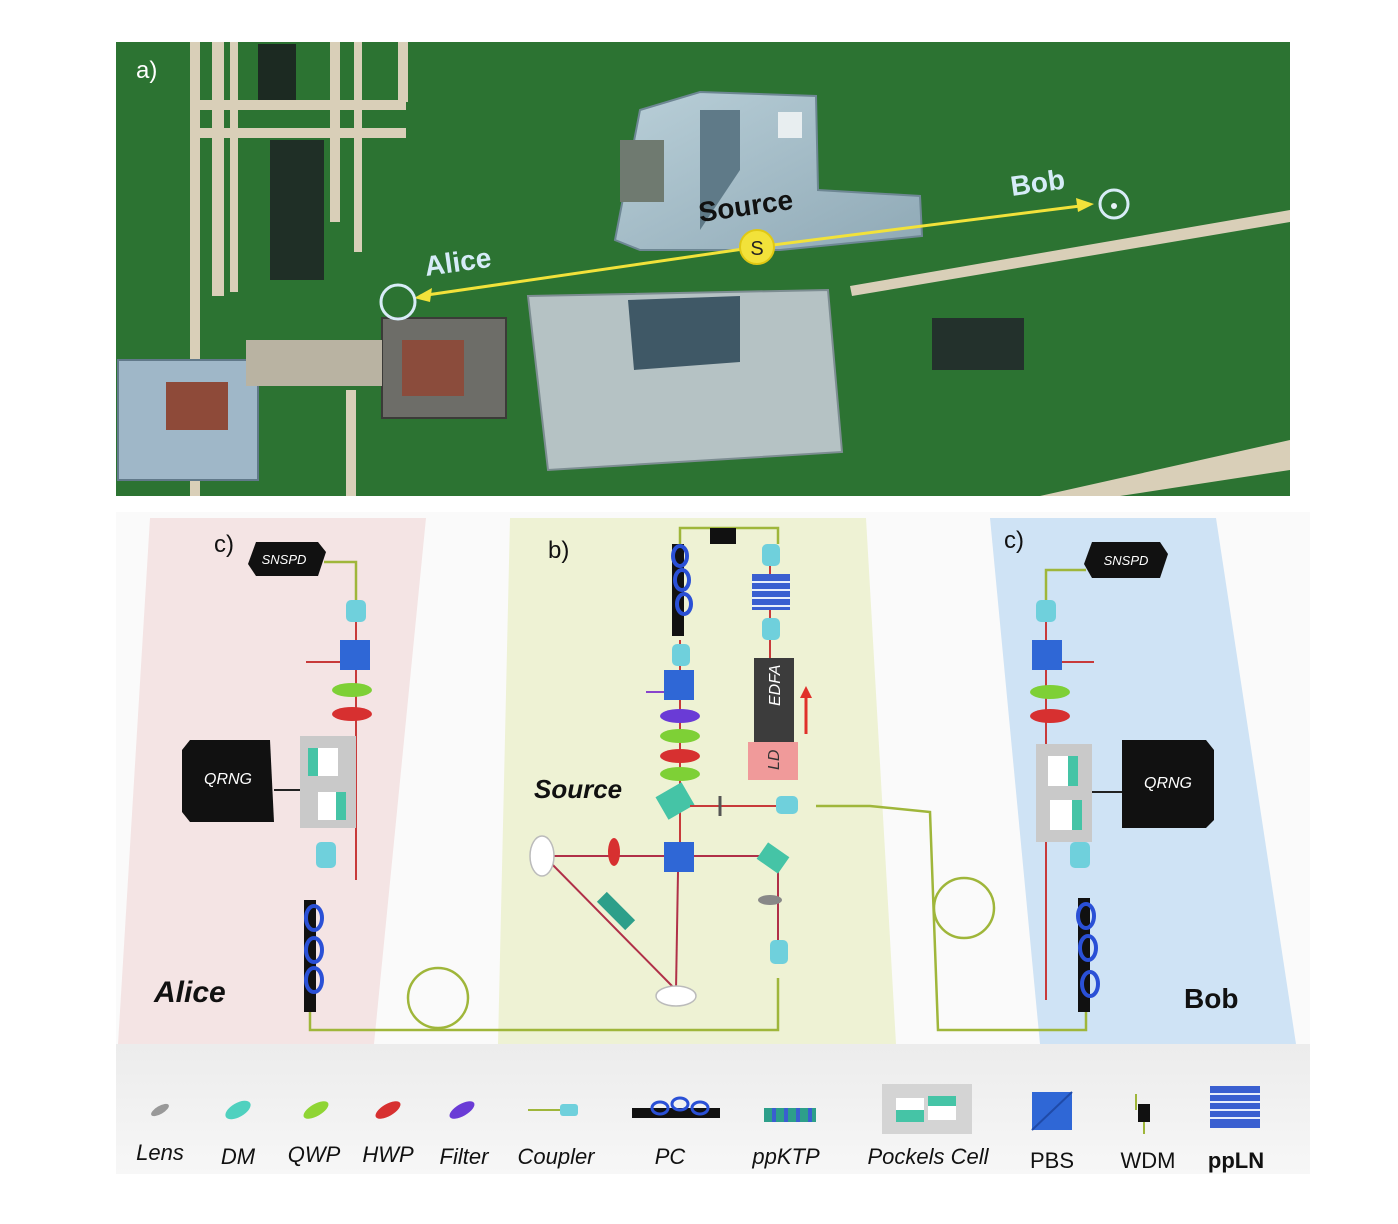 The height and width of the screenshot is (1224, 1398). What do you see at coordinates (355, 655) in the screenshot?
I see `alice-pbs` at bounding box center [355, 655].